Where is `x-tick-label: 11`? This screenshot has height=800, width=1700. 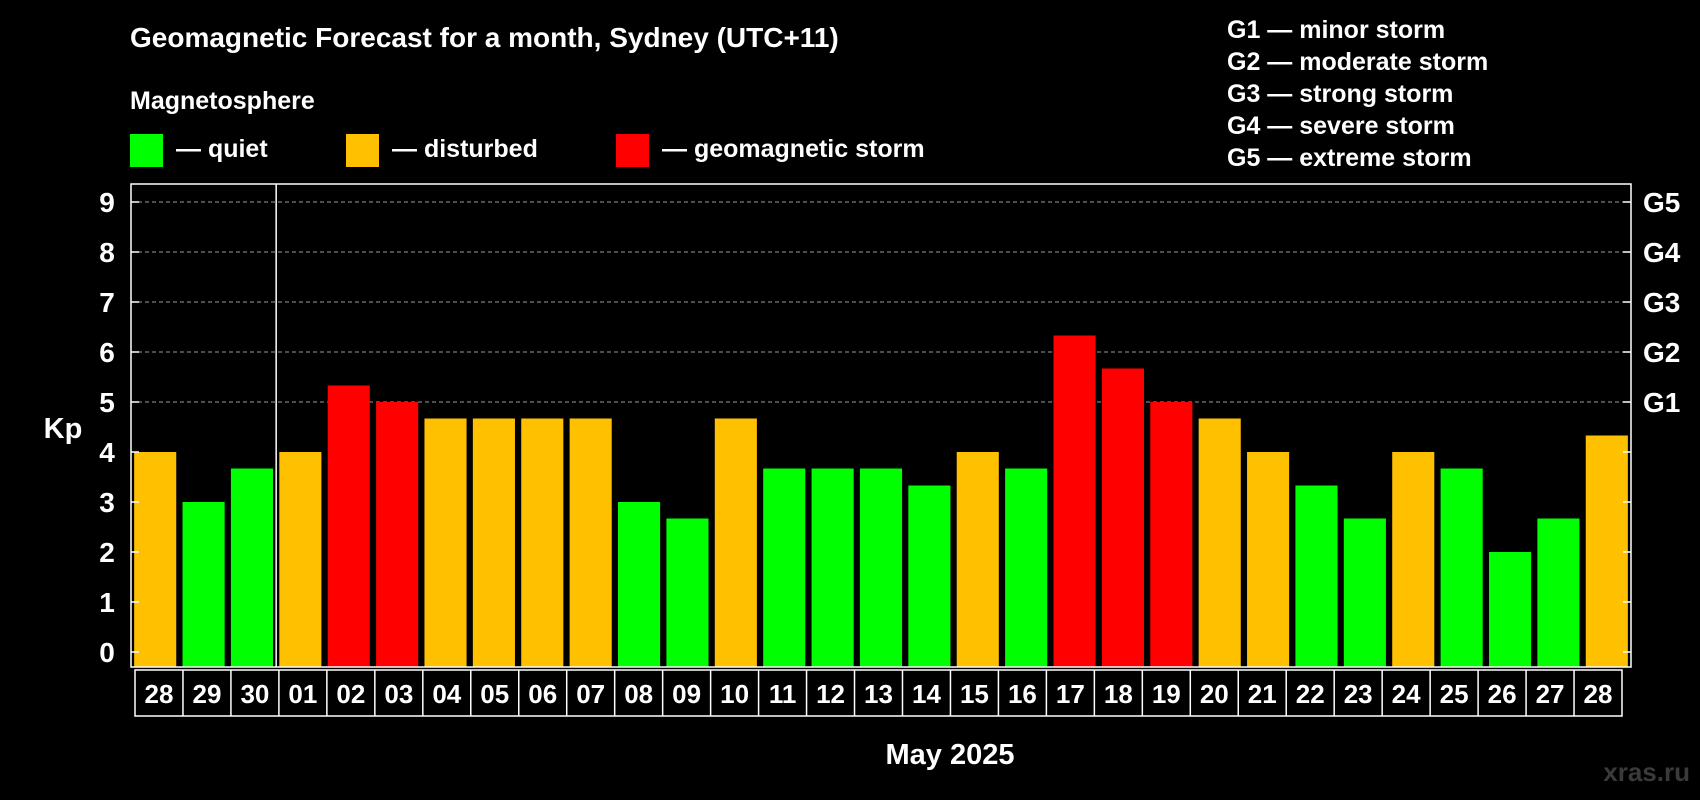 x-tick-label: 11 is located at coordinates (783, 694).